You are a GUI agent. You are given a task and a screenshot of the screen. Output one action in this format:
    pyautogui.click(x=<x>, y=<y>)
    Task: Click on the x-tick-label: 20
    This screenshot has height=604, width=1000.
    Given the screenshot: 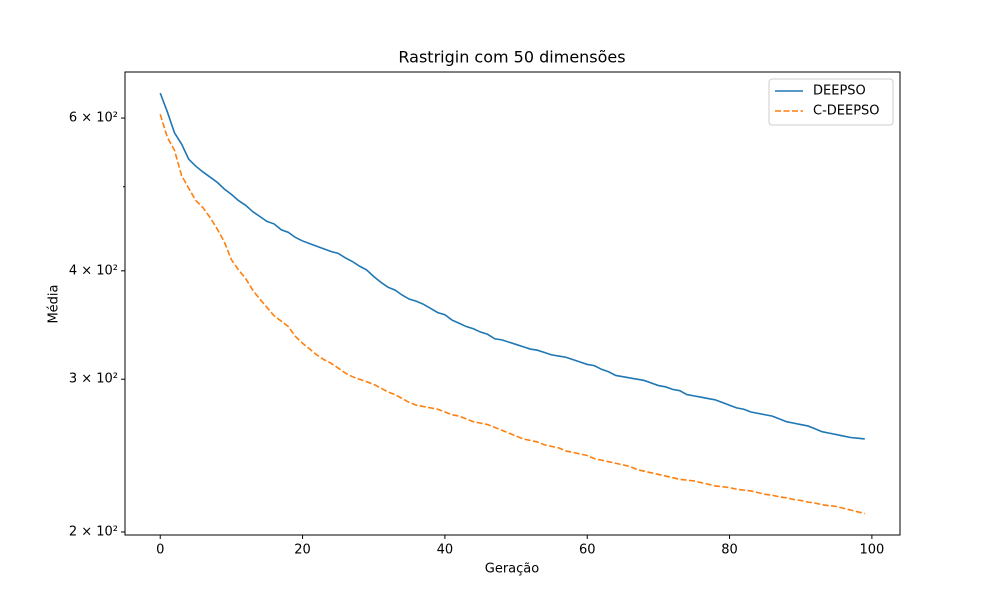 What is the action you would take?
    pyautogui.click(x=302, y=550)
    